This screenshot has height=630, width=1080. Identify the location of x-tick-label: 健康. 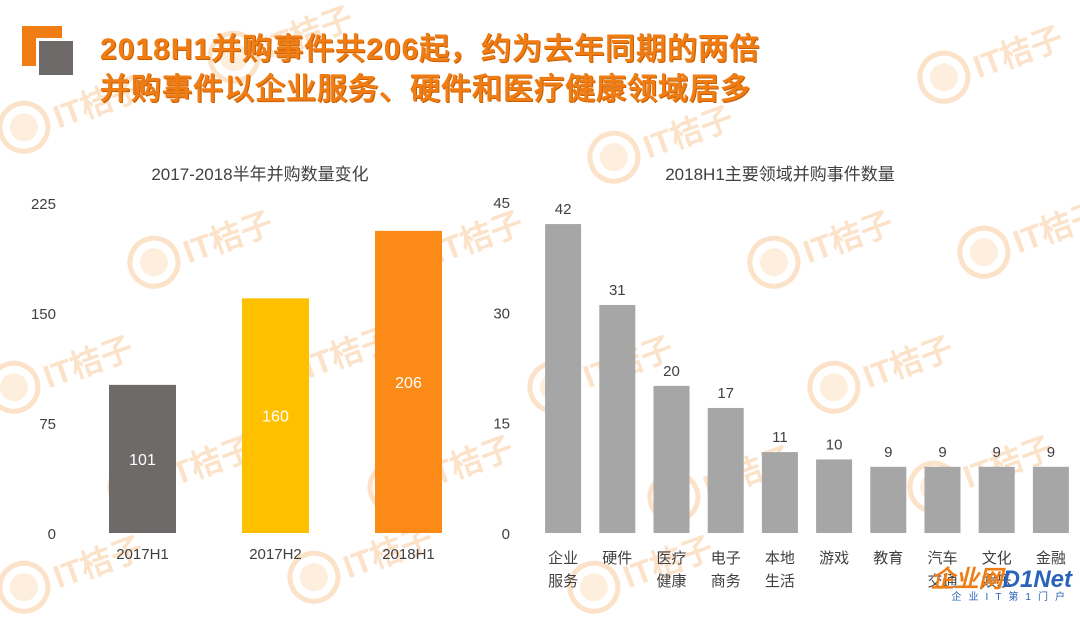
(671, 581).